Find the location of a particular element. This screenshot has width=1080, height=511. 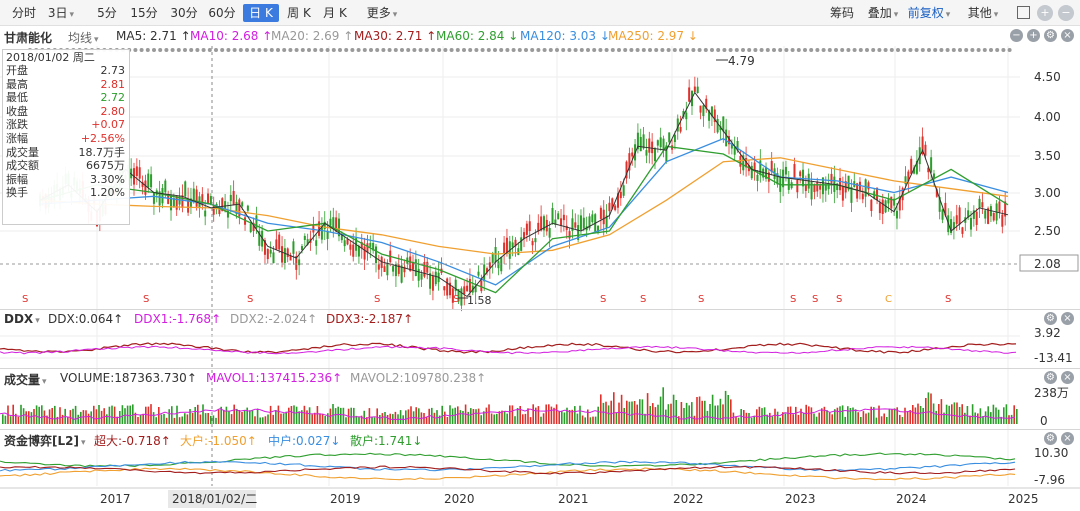

period-tab-daily: 日 K is located at coordinates (261, 13).